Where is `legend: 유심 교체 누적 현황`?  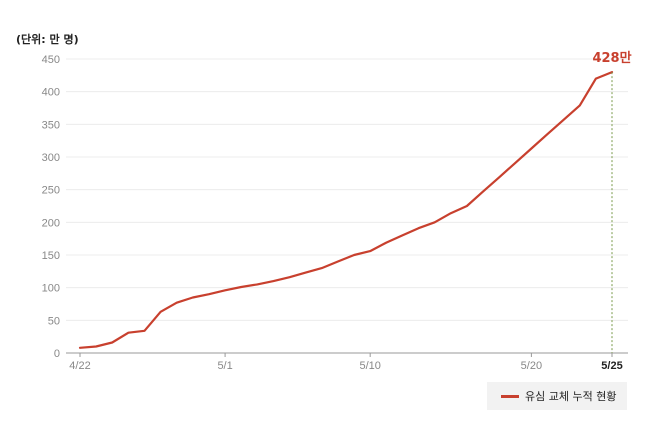
legend: 유심 교체 누적 현황 is located at coordinates (557, 396).